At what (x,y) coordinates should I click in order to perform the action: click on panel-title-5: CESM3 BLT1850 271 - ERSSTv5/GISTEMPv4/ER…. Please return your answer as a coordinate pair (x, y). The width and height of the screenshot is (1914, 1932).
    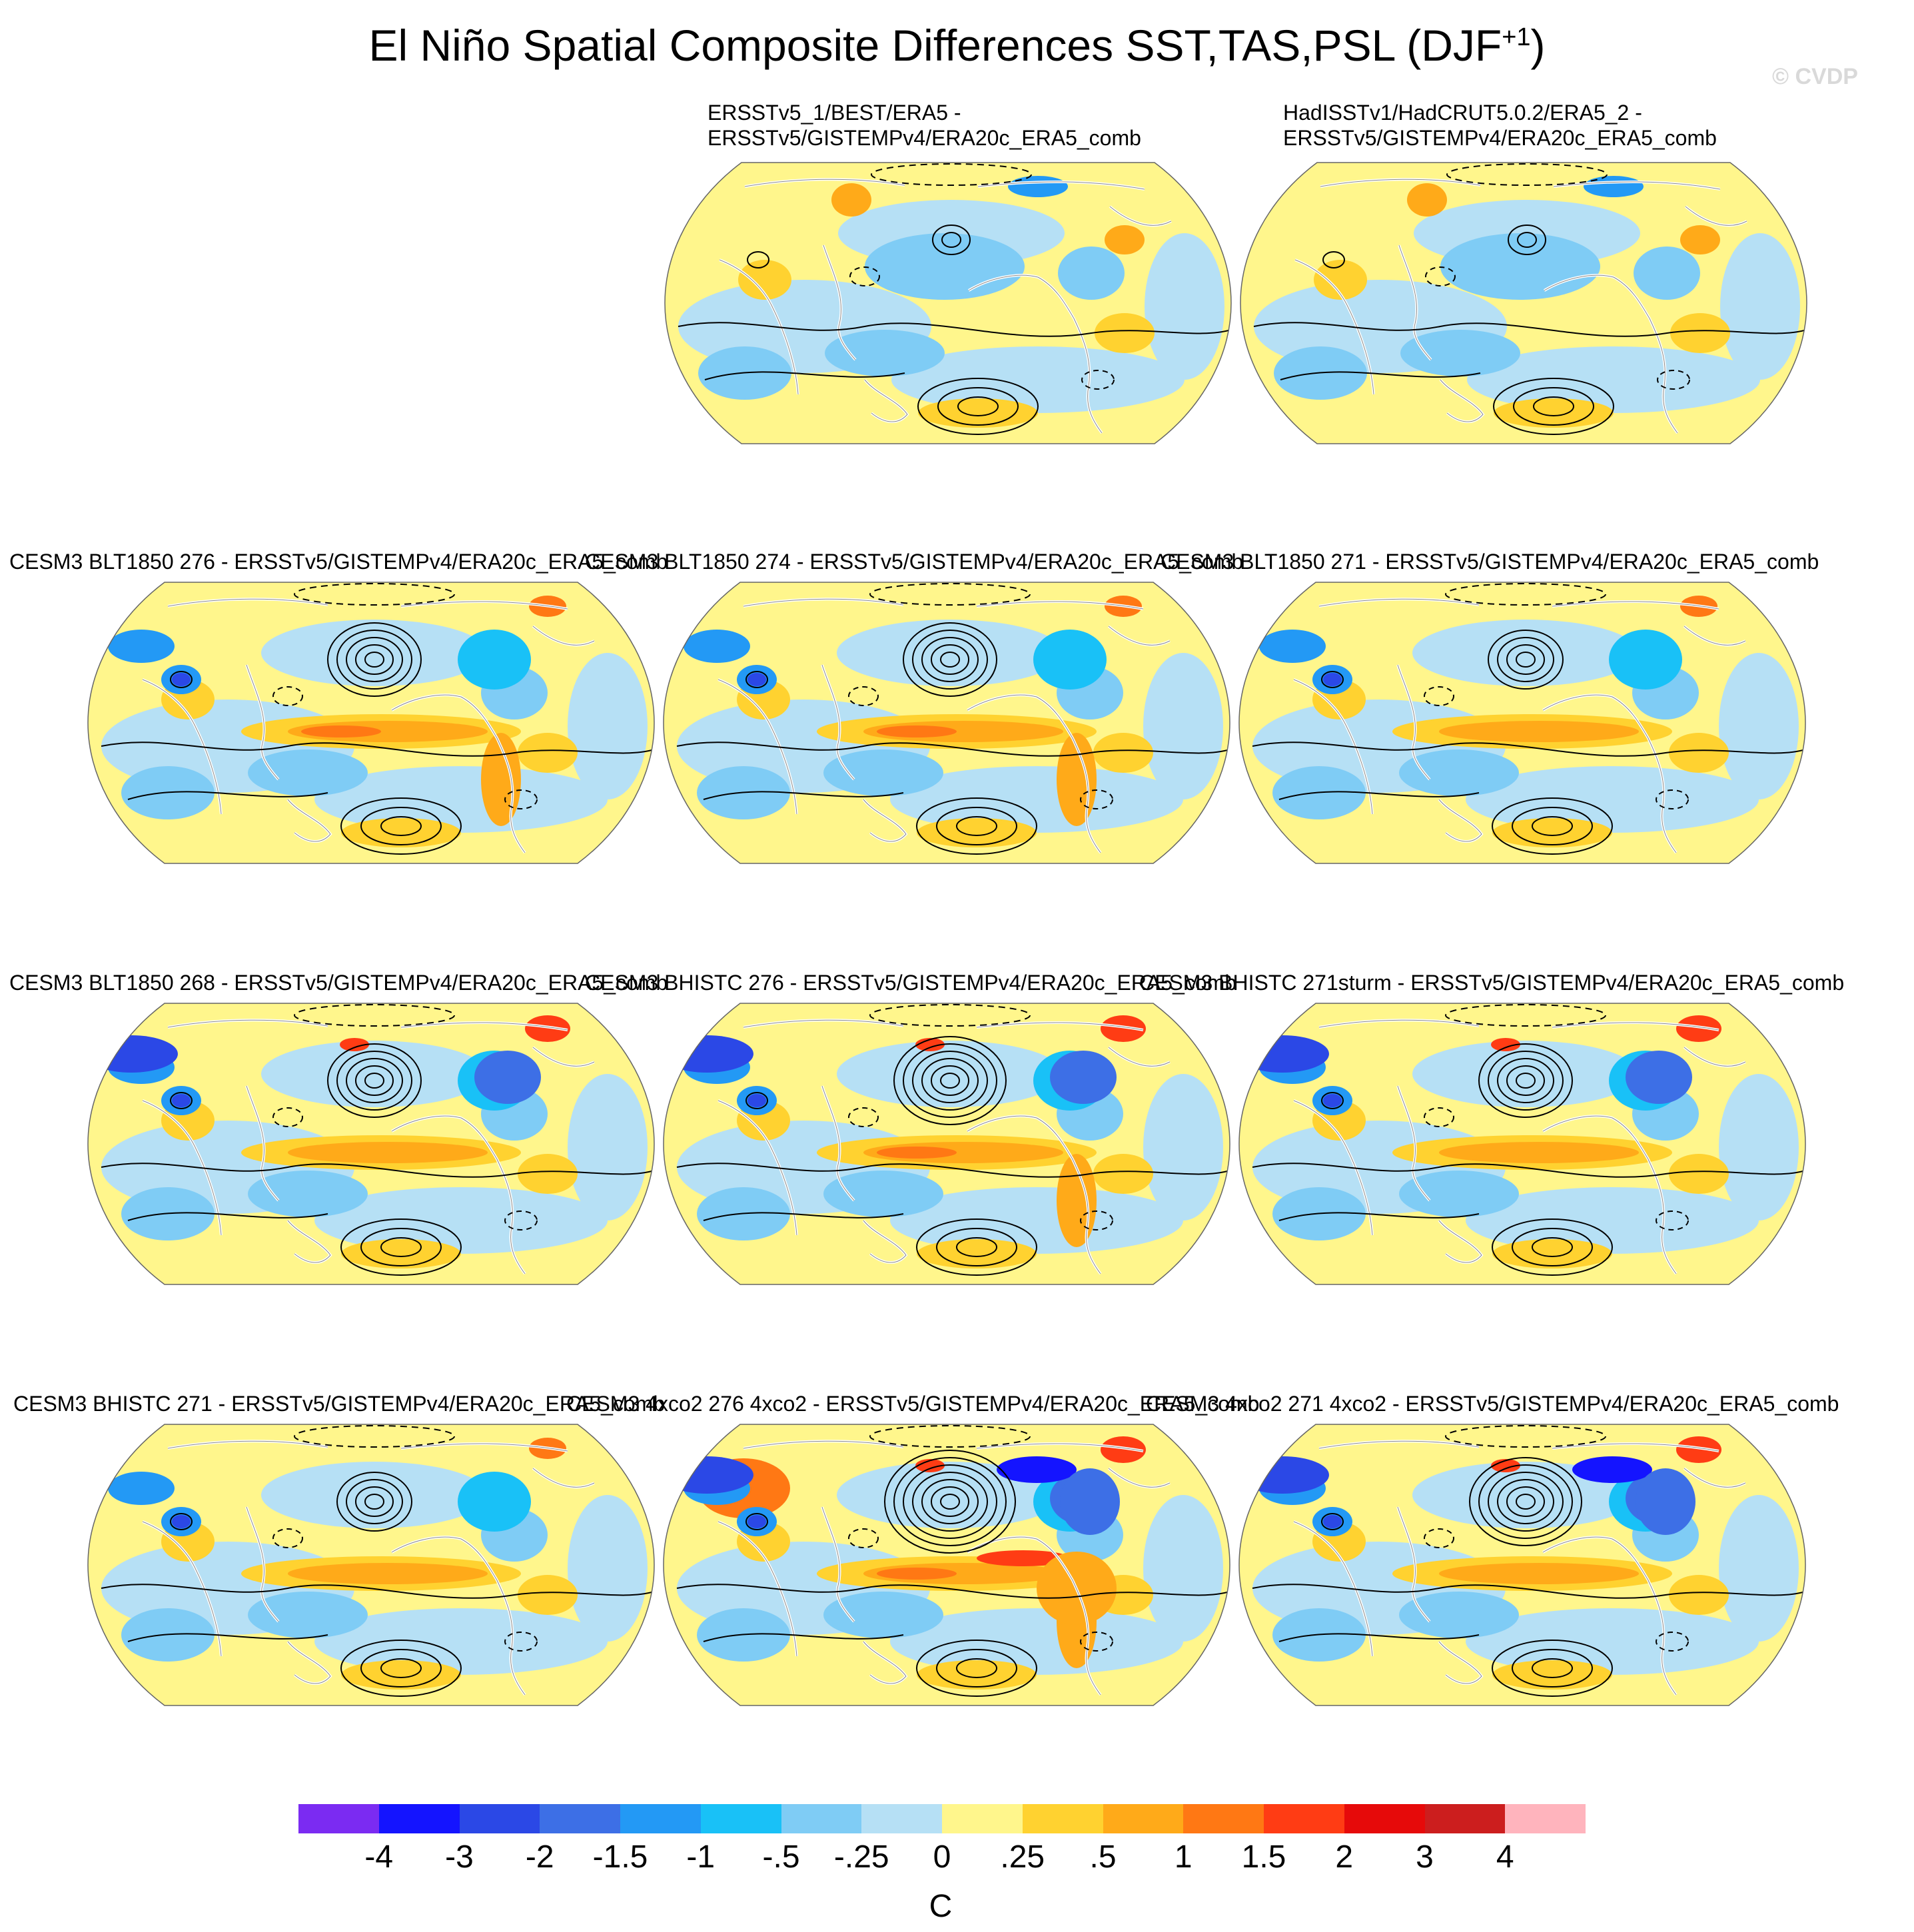
    Looking at the image, I should click on (1490, 562).